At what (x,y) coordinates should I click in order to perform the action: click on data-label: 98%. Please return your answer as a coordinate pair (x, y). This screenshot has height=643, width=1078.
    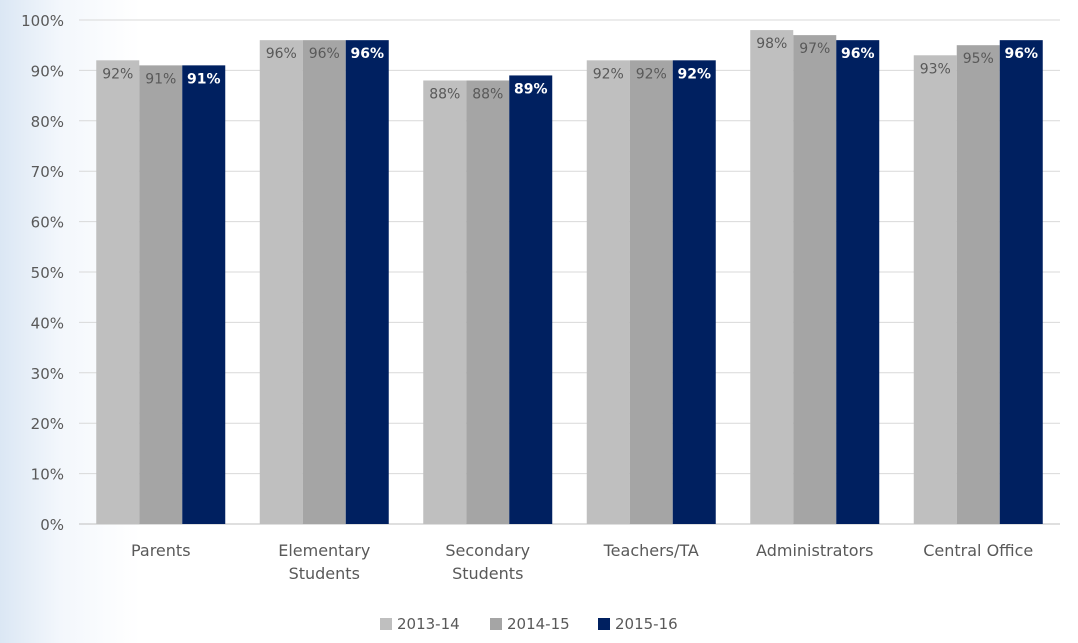
    Looking at the image, I should click on (771, 44).